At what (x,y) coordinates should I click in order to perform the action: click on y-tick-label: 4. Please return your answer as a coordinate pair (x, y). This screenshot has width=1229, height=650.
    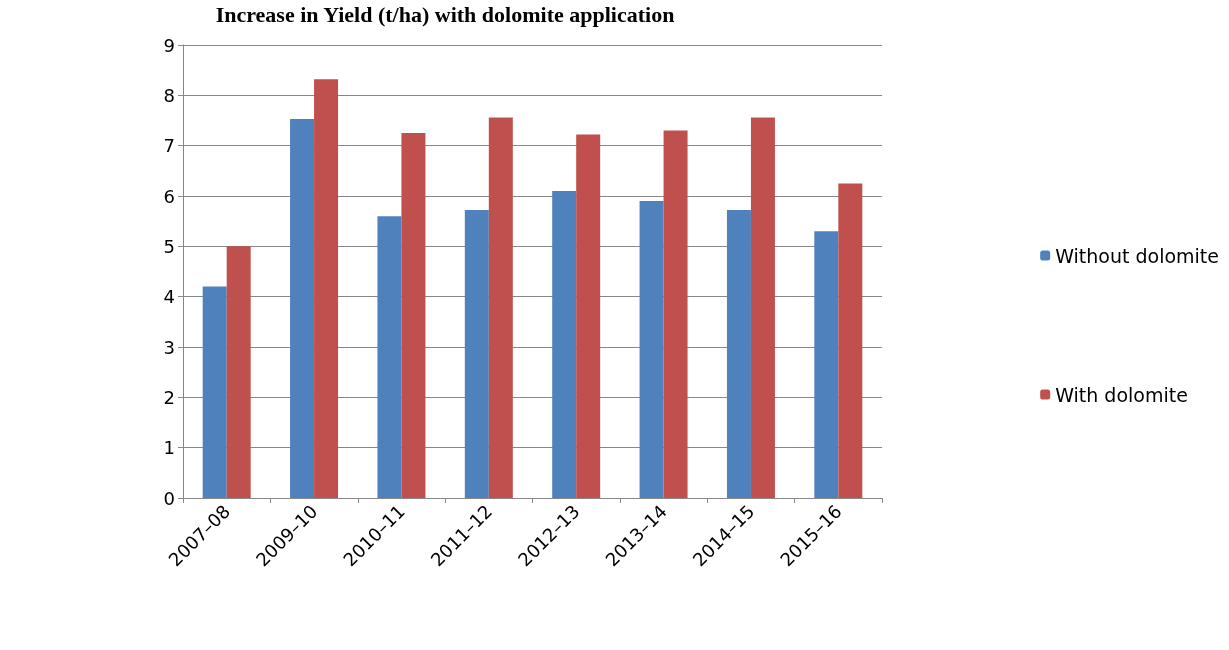
    Looking at the image, I should click on (169, 297).